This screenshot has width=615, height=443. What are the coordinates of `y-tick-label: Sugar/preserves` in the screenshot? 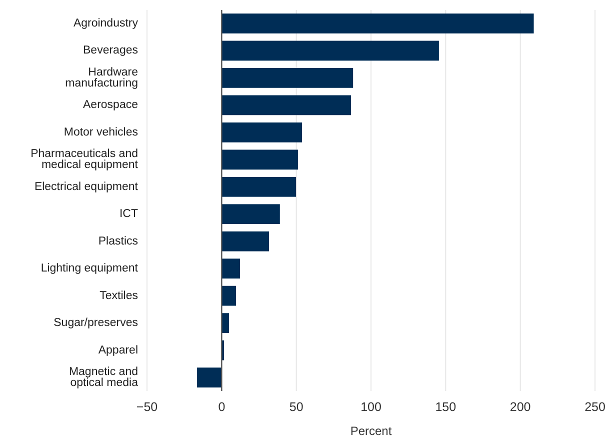 It's located at (96, 323).